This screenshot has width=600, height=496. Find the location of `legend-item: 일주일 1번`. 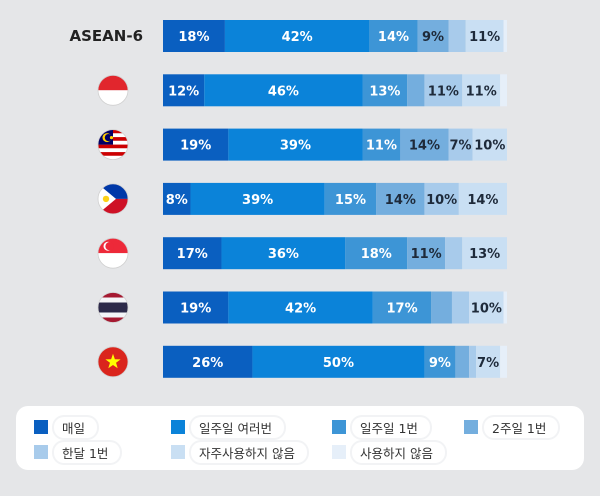

legend-item: 일주일 1번 is located at coordinates (381, 427).